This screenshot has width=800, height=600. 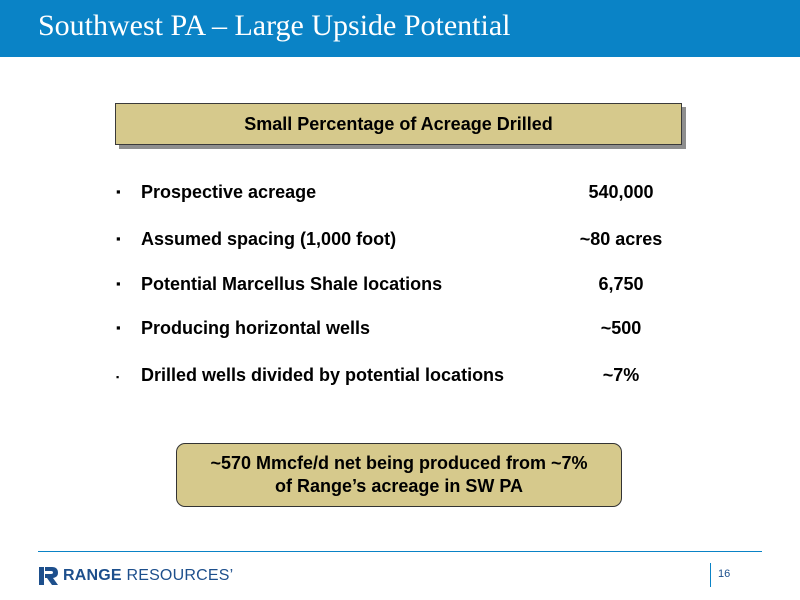 I want to click on logo-wordmark: RANGE RESOURCES’, so click(x=148, y=576).